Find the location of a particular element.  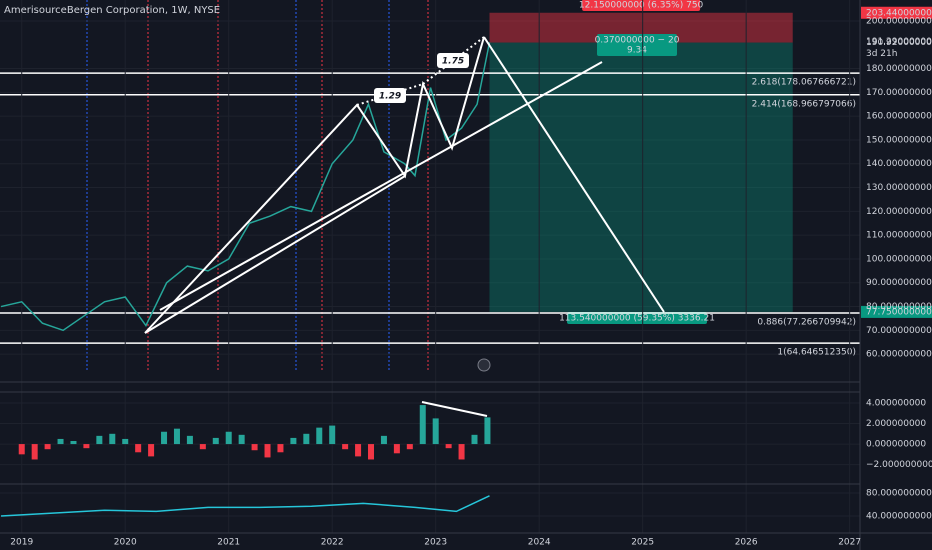

ratio-label: 1.29 is located at coordinates (390, 97).